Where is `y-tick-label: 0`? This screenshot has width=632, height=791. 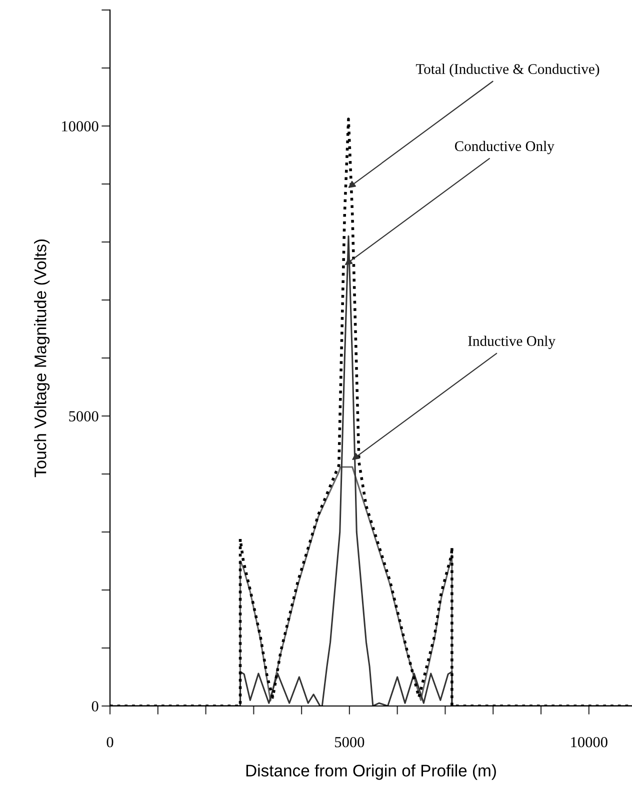 y-tick-label: 0 is located at coordinates (95, 706).